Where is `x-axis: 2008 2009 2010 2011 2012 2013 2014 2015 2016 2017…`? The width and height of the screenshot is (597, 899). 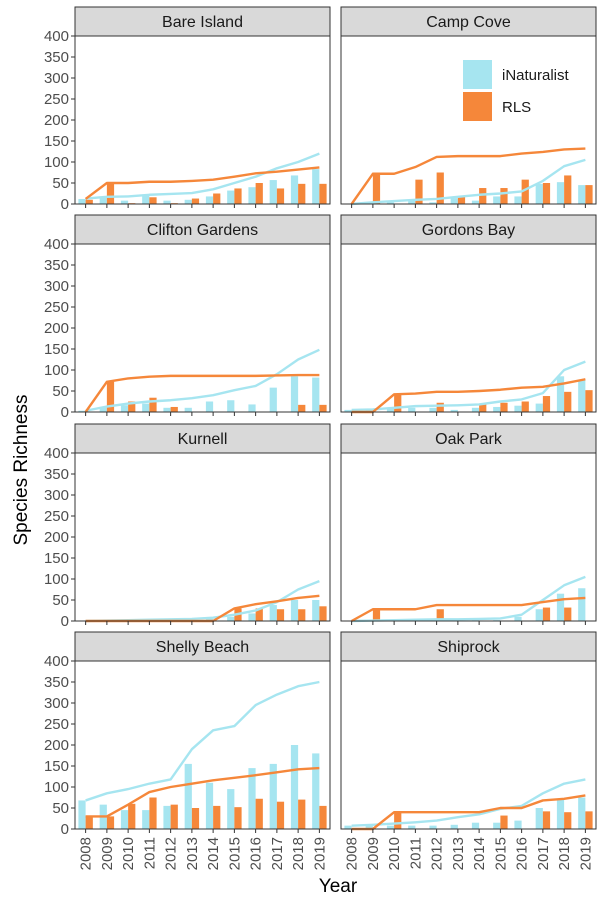
x-axis: 2008 2009 2010 2011 2012 2013 2014 2015 2016 2017… is located at coordinates (336, 853).